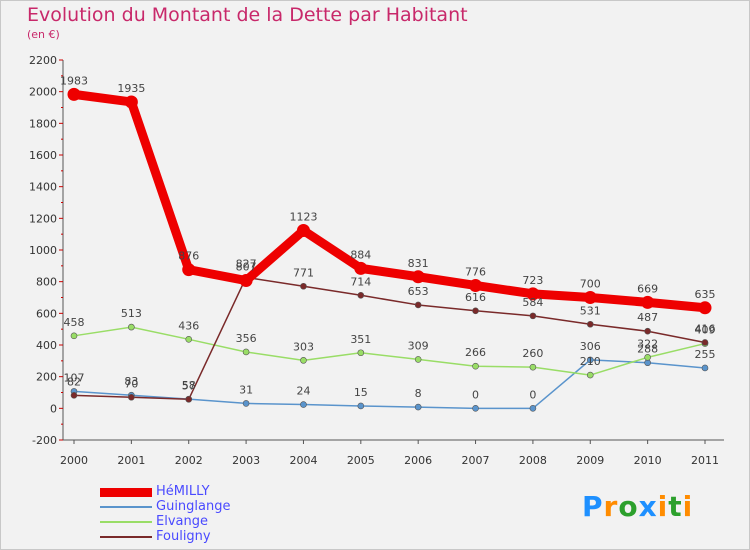  Describe the element at coordinates (647, 349) in the screenshot. I see `data-label: 288` at that location.